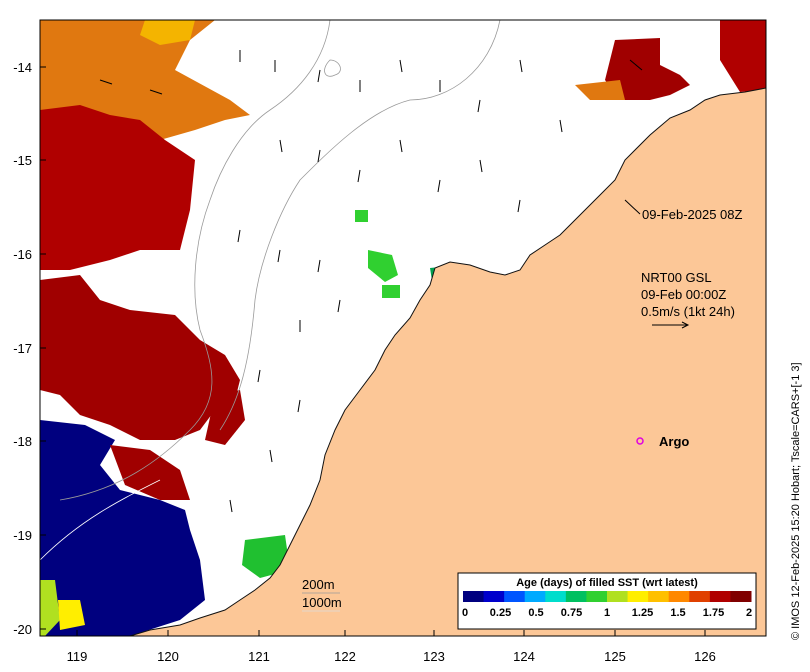 This screenshot has width=810, height=672. What do you see at coordinates (50, 608) in the screenshot?
I see `sst-patch-yellowgreen-sw` at bounding box center [50, 608].